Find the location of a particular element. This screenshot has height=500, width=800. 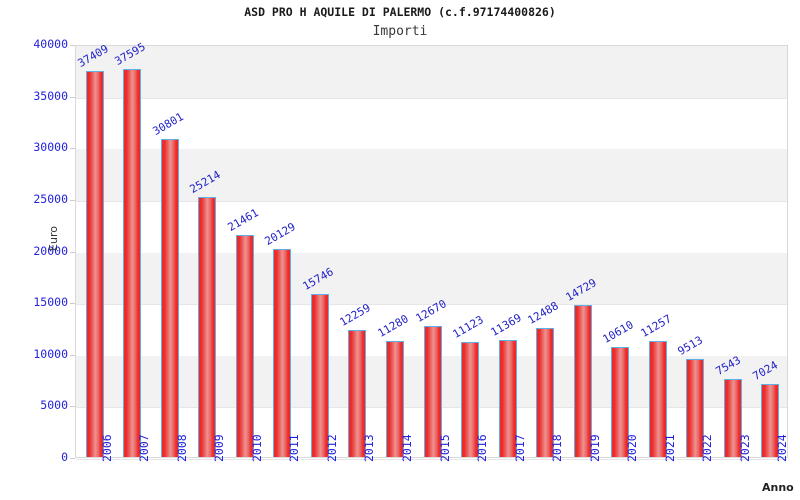

x-tick-label: 2023 is located at coordinates (744, 448).